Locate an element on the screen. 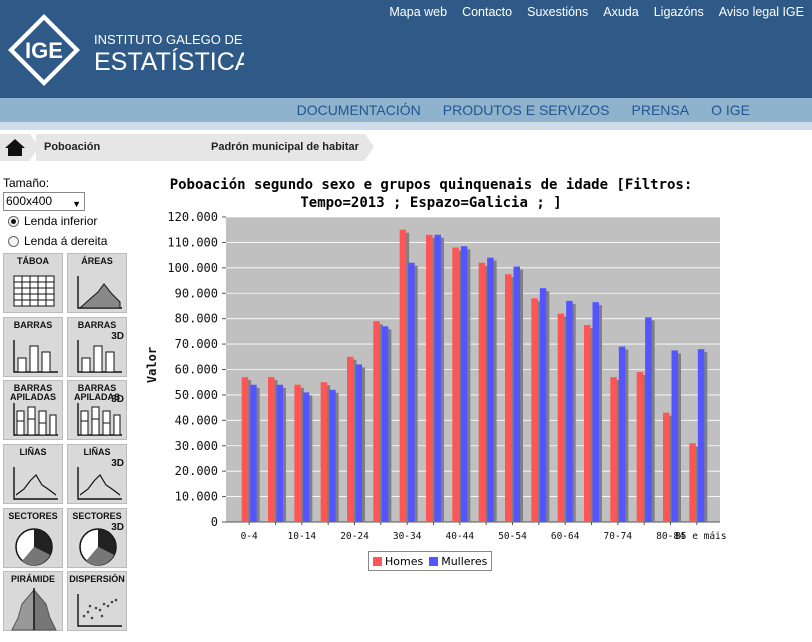 Image resolution: width=812 pixels, height=642 pixels. breadcrumb-home is located at coordinates (15, 147).